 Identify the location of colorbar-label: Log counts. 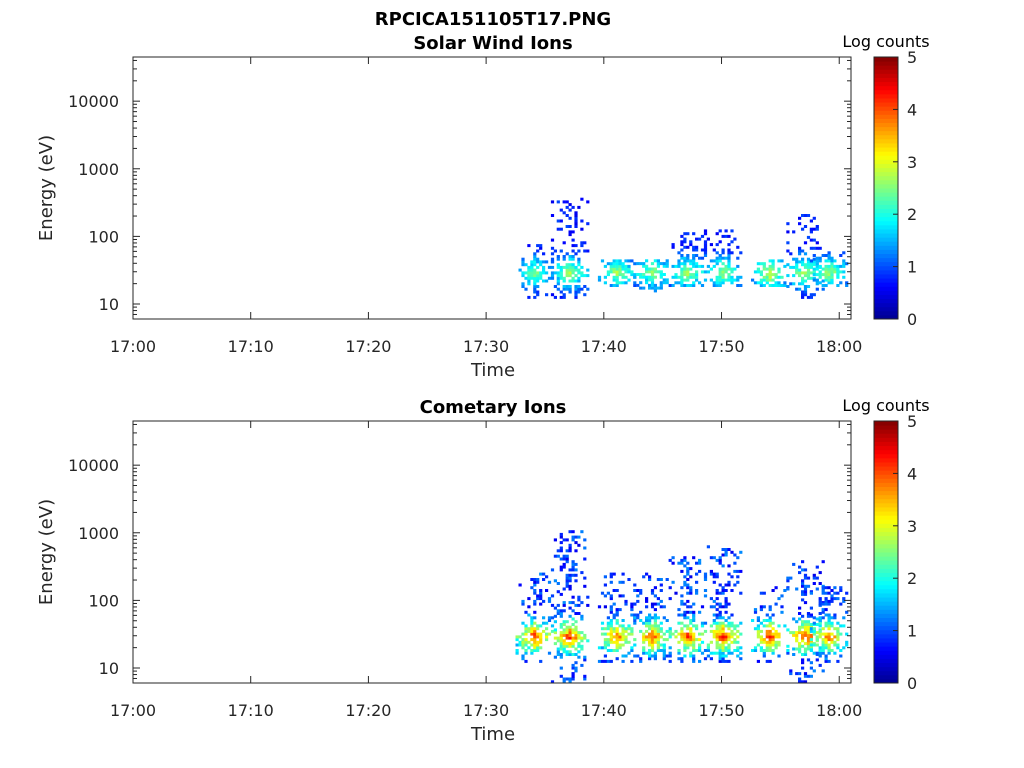
(885, 41).